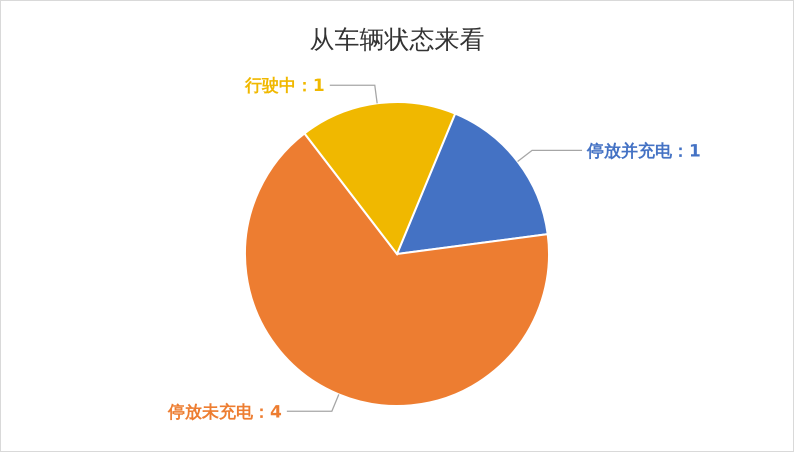 Image resolution: width=794 pixels, height=452 pixels. Describe the element at coordinates (630, 151) in the screenshot. I see `slice-label: 停放并充电` at that location.